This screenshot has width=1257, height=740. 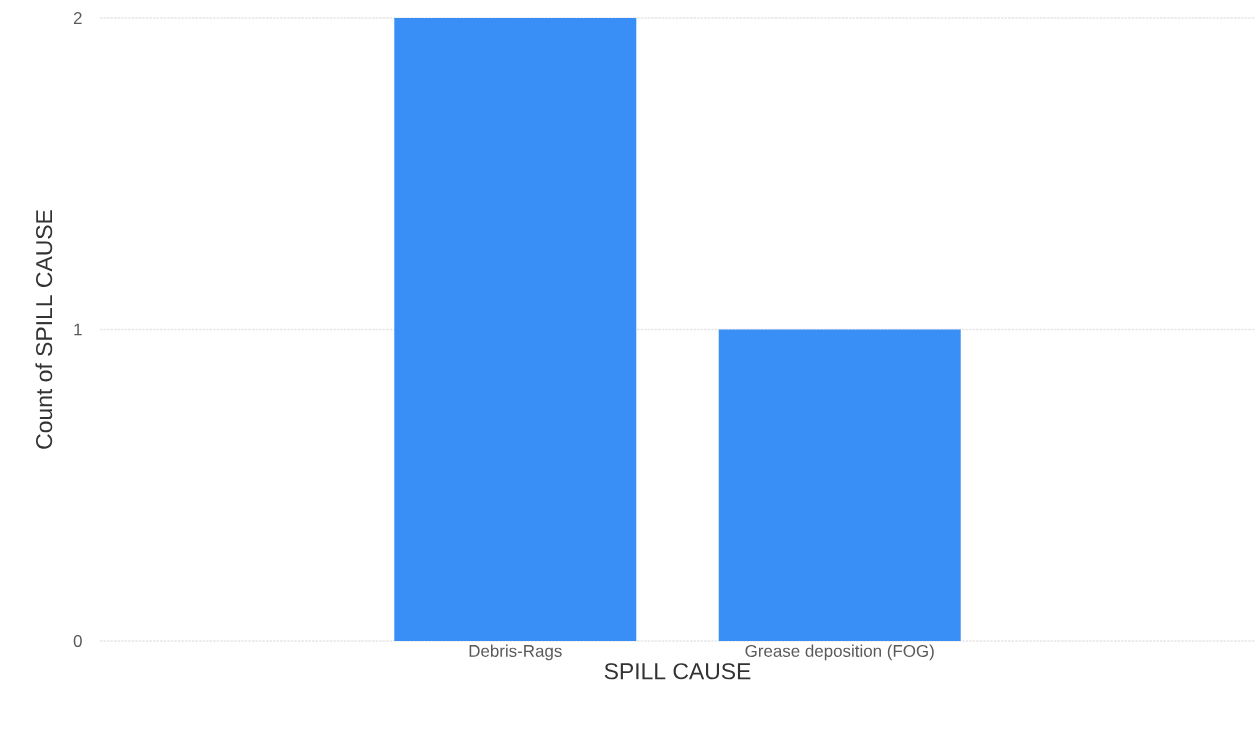 What do you see at coordinates (77, 640) in the screenshot?
I see `y-tick-label: 0` at bounding box center [77, 640].